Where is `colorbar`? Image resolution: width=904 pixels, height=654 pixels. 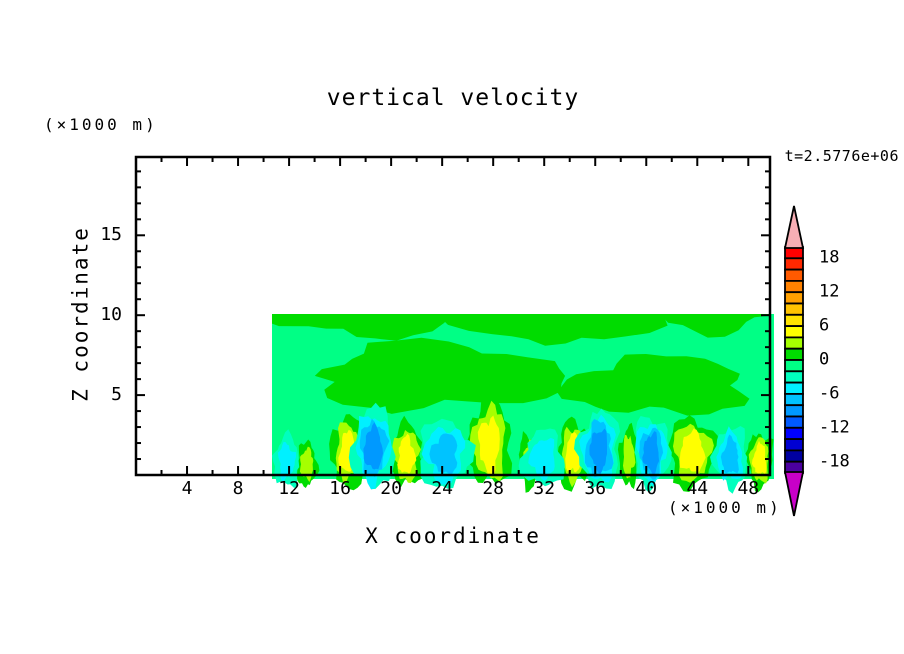
colorbar is located at coordinates (794, 361).